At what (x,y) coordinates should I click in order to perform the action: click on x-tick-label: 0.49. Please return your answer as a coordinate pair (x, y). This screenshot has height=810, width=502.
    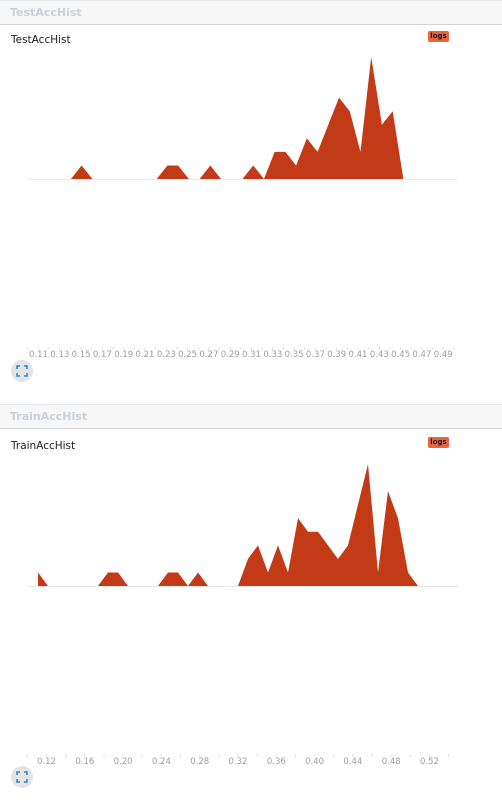
    Looking at the image, I should click on (443, 355).